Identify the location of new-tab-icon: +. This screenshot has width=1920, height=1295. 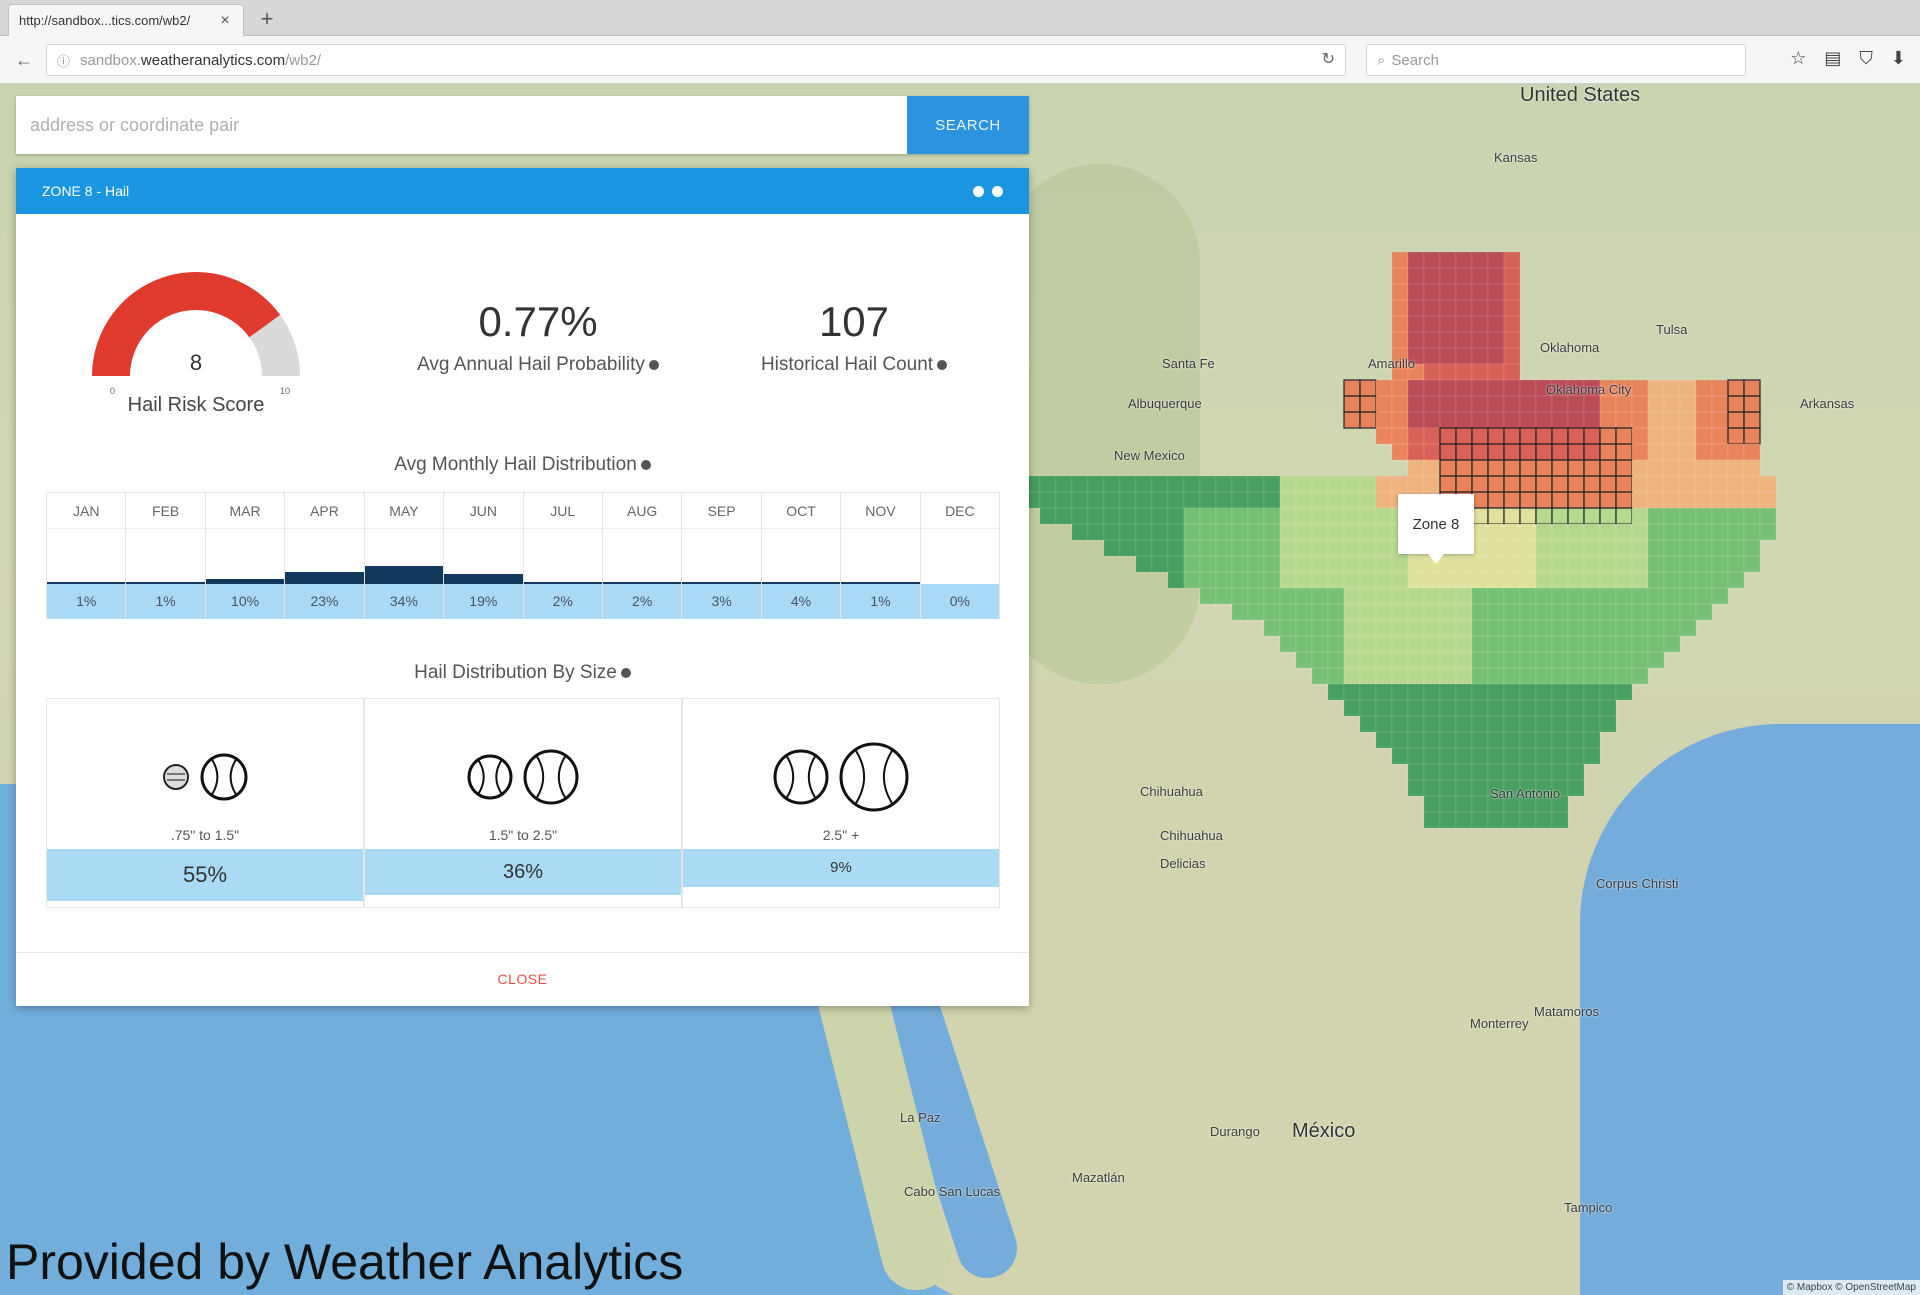
(267, 18).